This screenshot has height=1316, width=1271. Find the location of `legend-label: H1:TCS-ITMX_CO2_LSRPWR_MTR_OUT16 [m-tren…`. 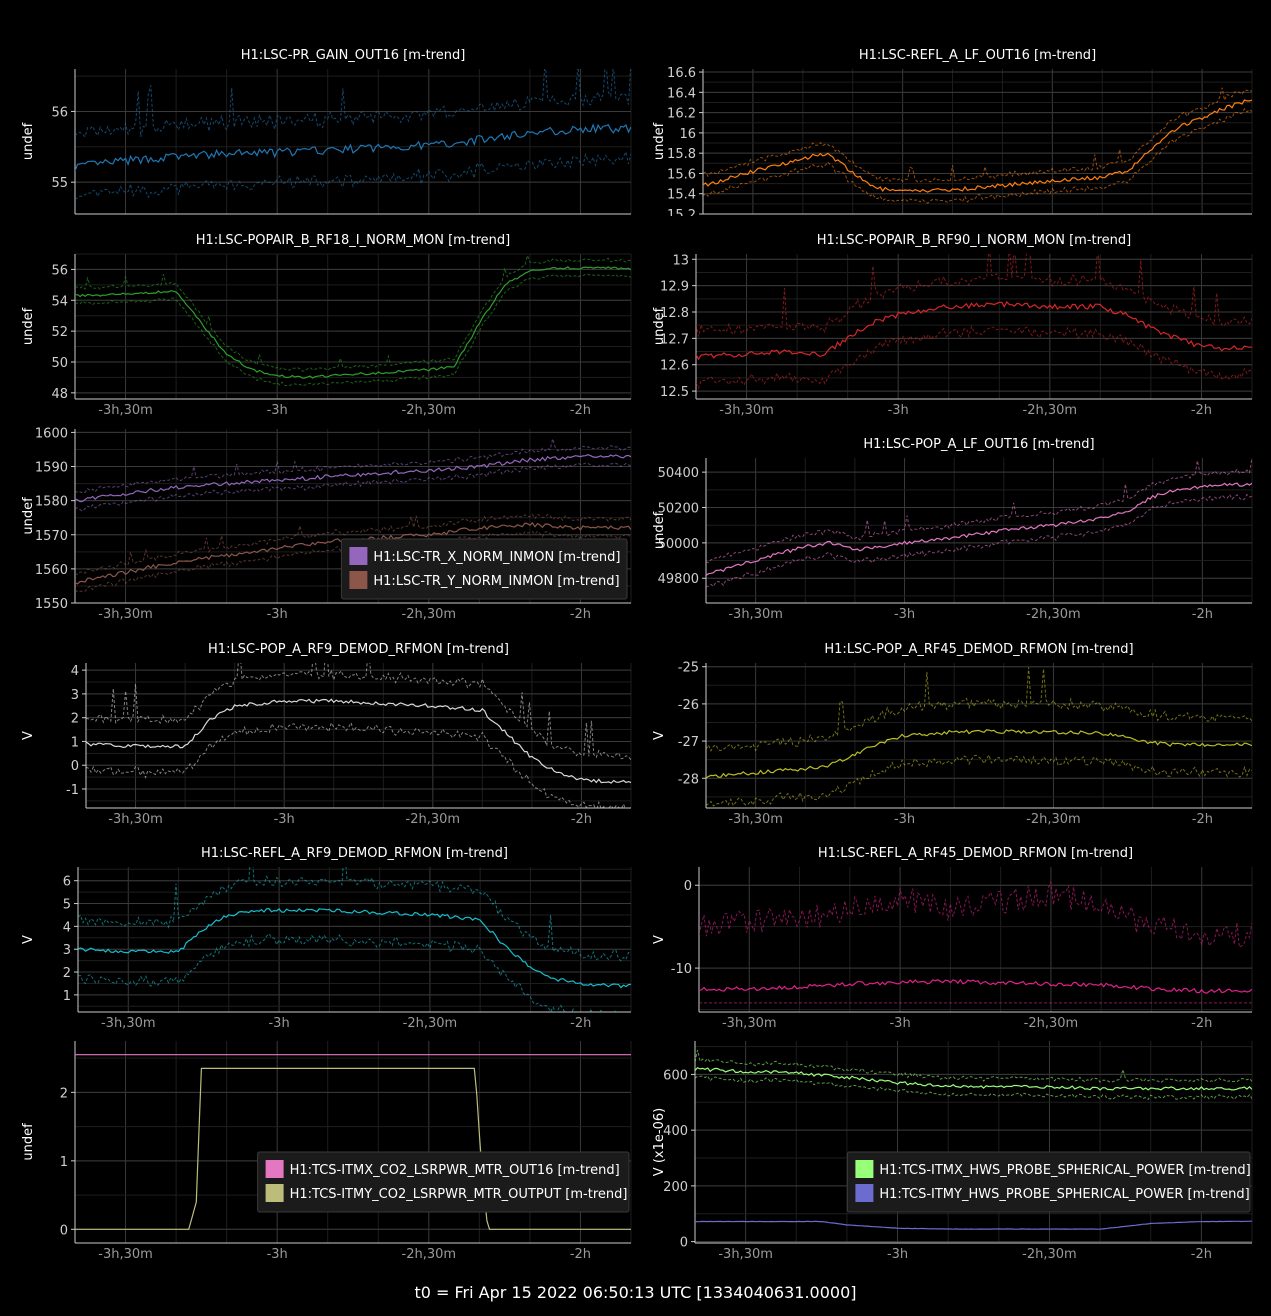

legend-label: H1:TCS-ITMX_CO2_LSRPWR_MTR_OUT16 [m-tren… is located at coordinates (455, 1170).